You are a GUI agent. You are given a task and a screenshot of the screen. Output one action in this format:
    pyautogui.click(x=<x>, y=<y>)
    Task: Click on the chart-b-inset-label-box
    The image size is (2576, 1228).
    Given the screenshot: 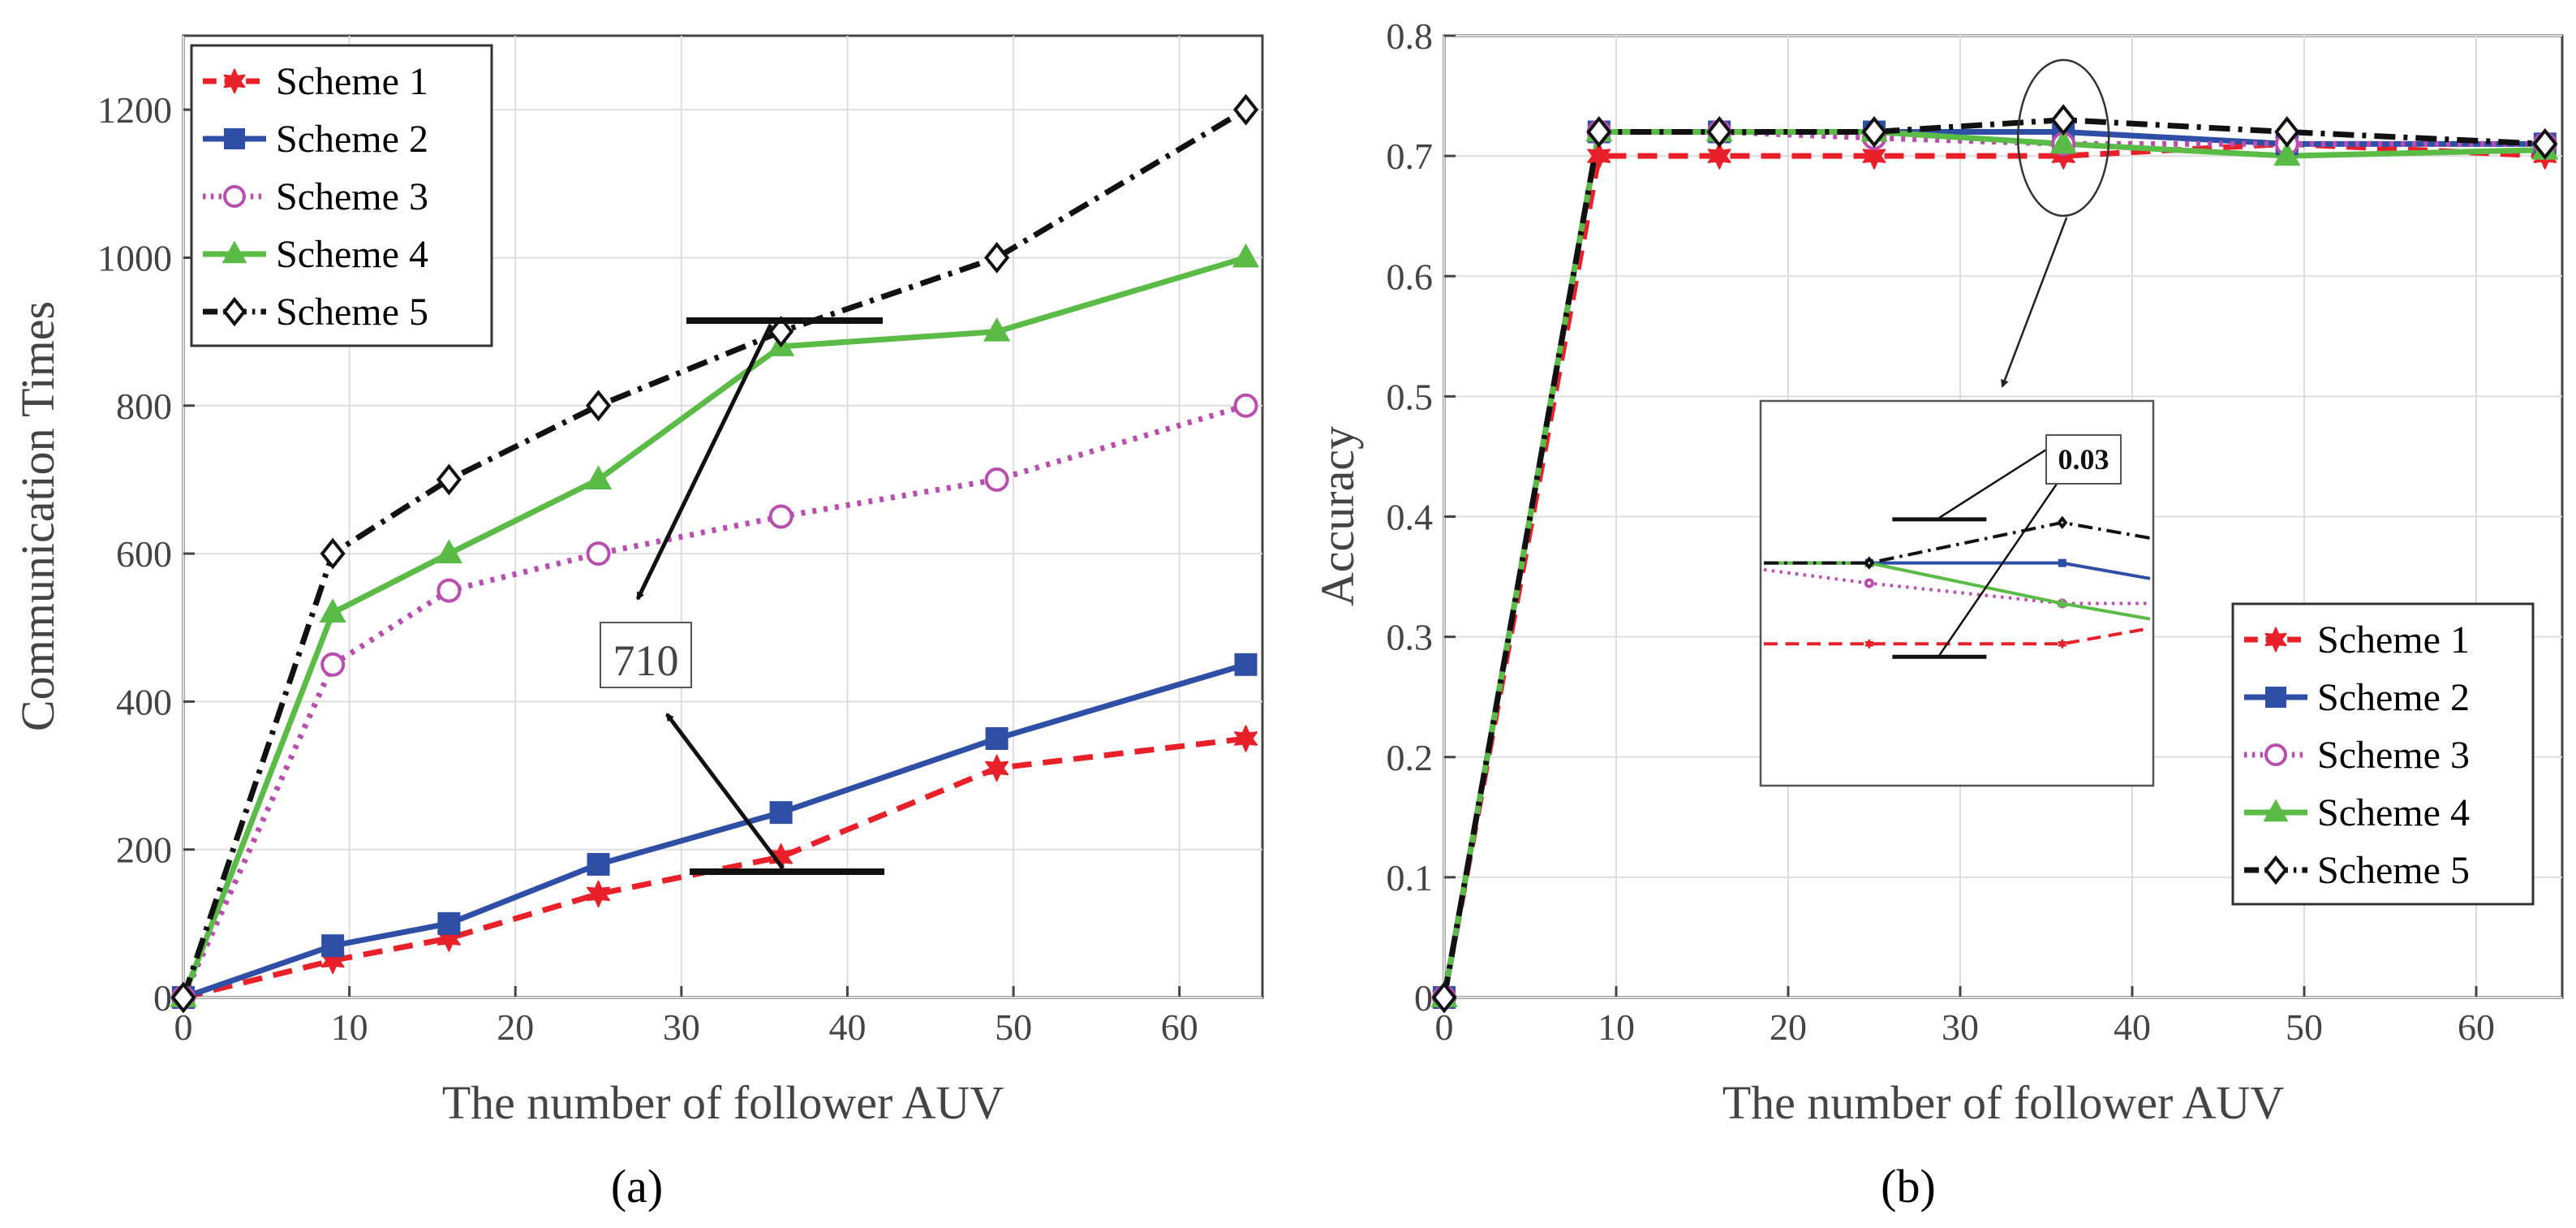 What is the action you would take?
    pyautogui.click(x=2083, y=459)
    